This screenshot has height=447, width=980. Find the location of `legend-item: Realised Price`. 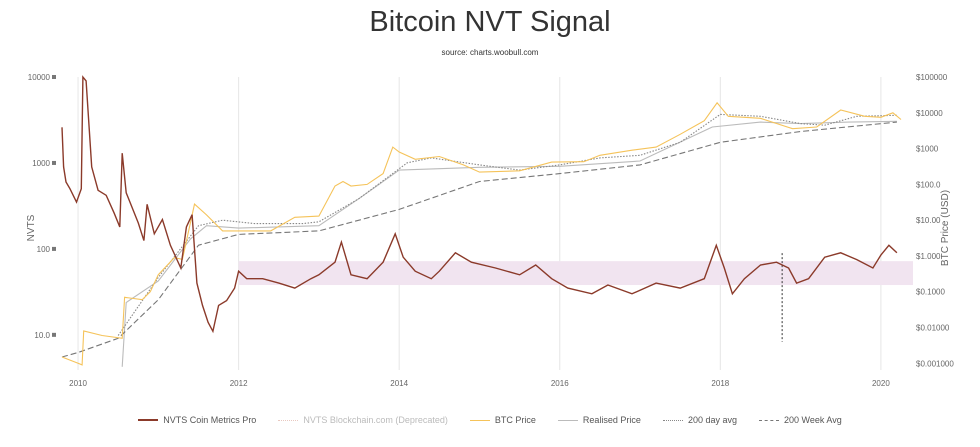

legend-item: Realised Price is located at coordinates (599, 420).